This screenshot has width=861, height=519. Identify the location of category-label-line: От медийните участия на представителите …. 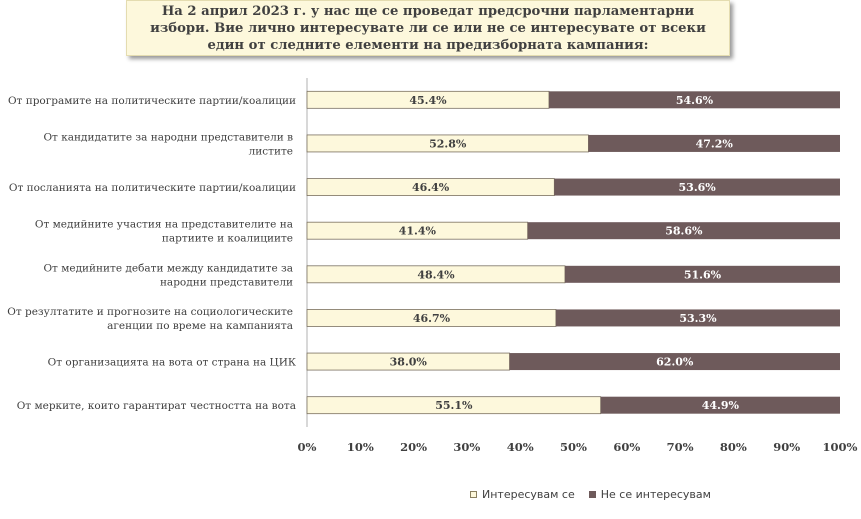
(164, 225).